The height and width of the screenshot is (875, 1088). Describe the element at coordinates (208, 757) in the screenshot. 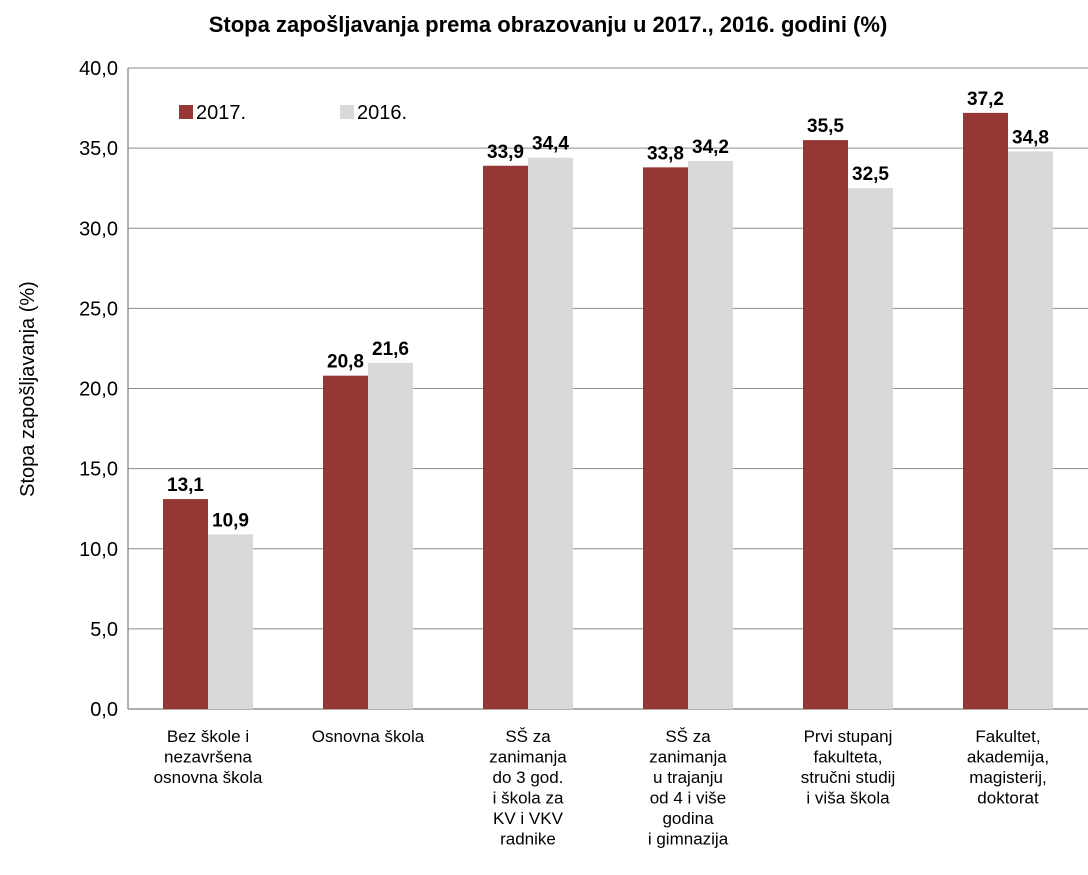

I see `x-category-label: nezavršena` at that location.